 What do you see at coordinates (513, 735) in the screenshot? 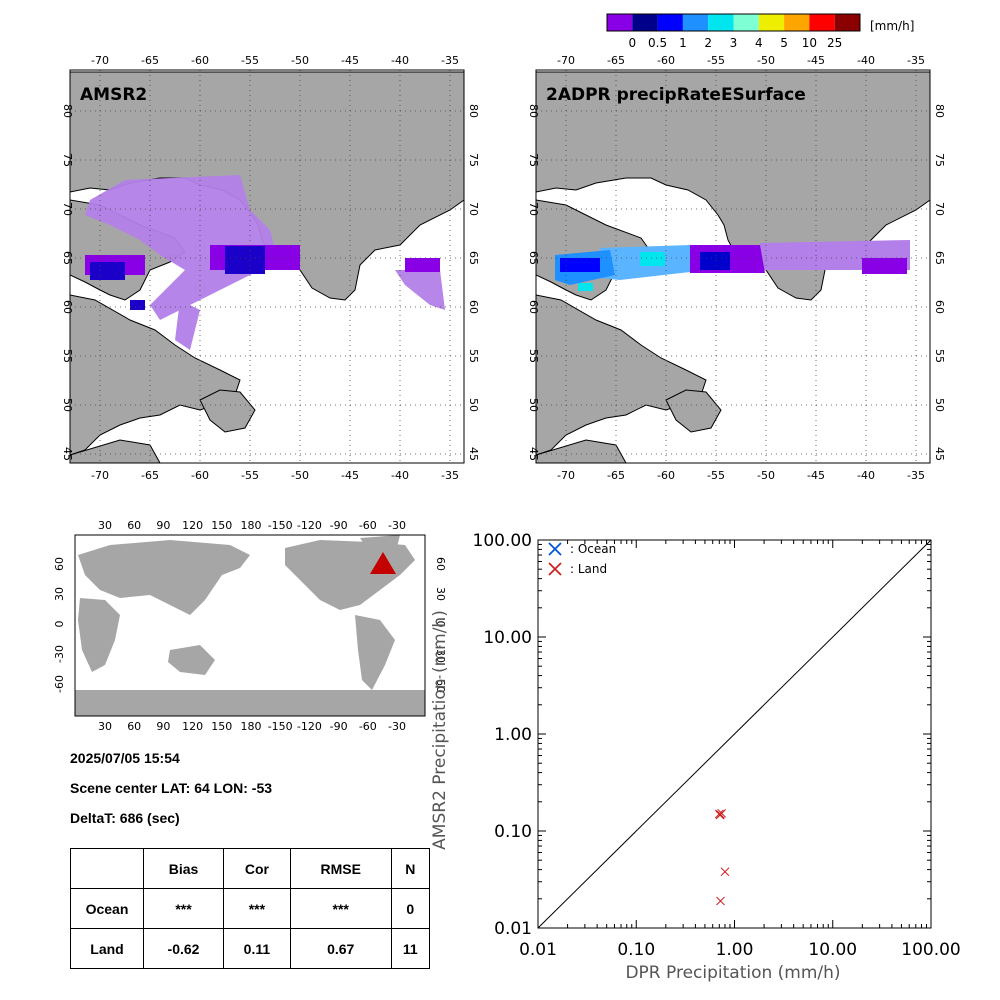
I see `y-tick-label: 1.00` at bounding box center [513, 735].